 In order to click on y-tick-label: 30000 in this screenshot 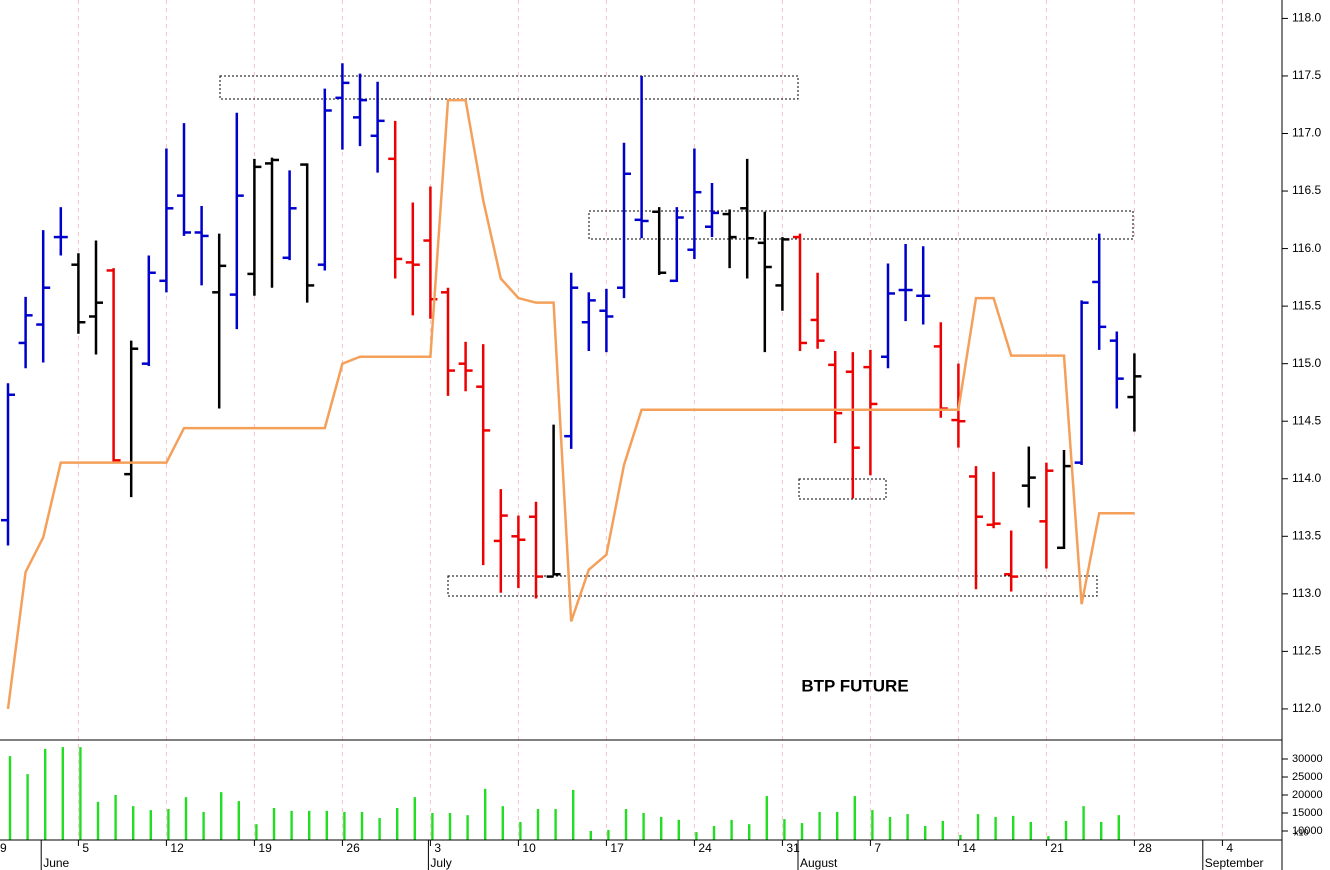, I will do `click(1307, 759)`.